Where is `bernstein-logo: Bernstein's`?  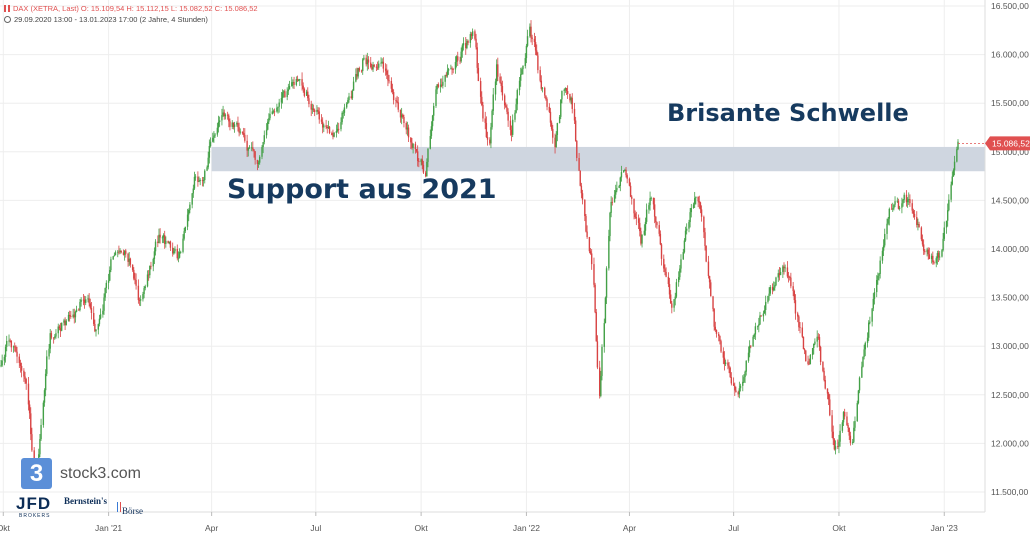
bernstein-logo: Bernstein's is located at coordinates (86, 501).